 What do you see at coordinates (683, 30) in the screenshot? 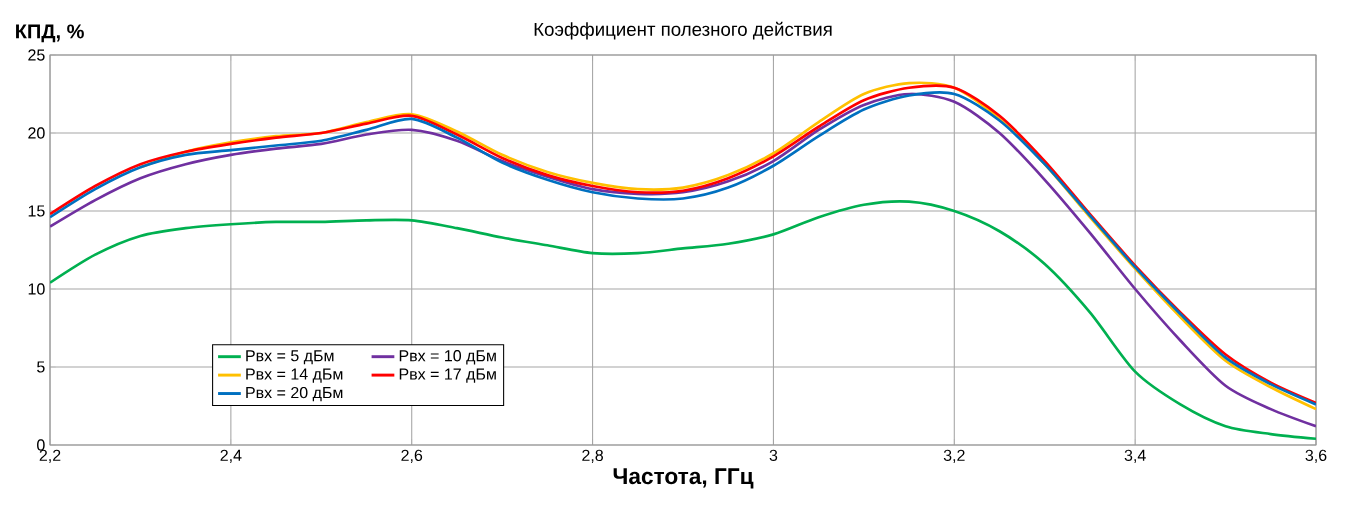
I see `chart-title: Коэффициент полезного действия` at bounding box center [683, 30].